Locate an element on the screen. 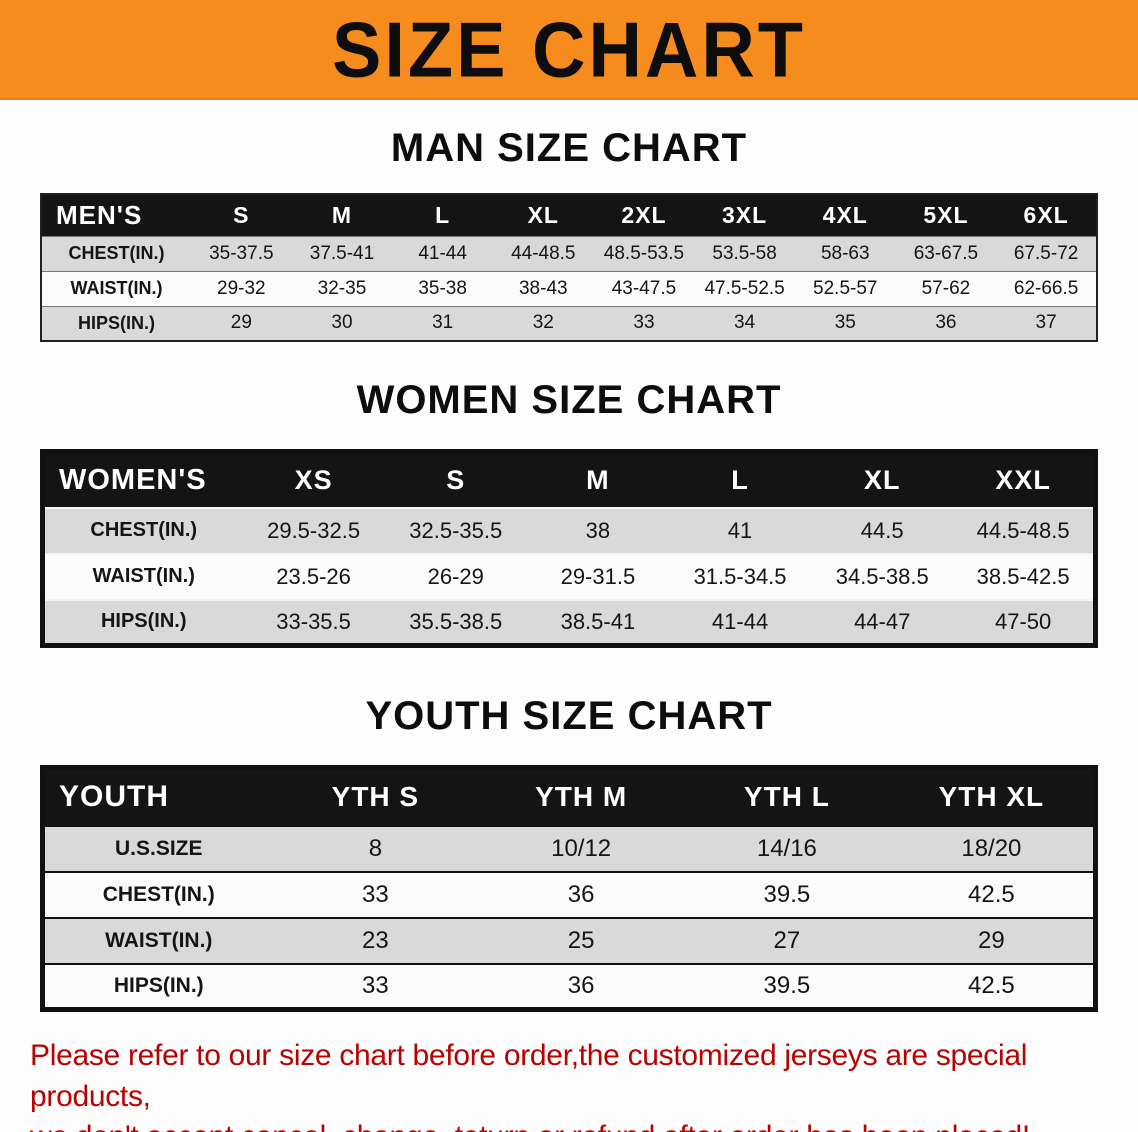 Image resolution: width=1138 pixels, height=1132 pixels. size-value: 27 is located at coordinates (787, 940).